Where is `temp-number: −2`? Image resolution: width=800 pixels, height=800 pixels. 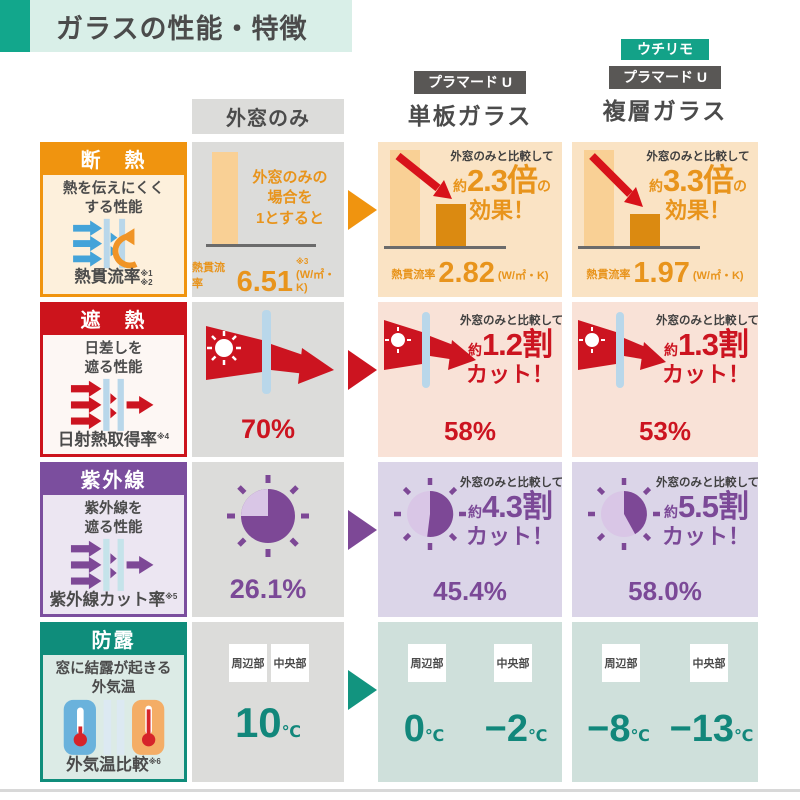
temp-number: −2 is located at coordinates (506, 729).